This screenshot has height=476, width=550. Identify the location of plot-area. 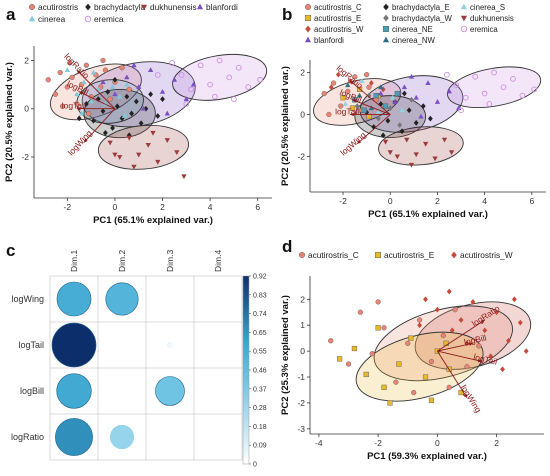
(427, 355).